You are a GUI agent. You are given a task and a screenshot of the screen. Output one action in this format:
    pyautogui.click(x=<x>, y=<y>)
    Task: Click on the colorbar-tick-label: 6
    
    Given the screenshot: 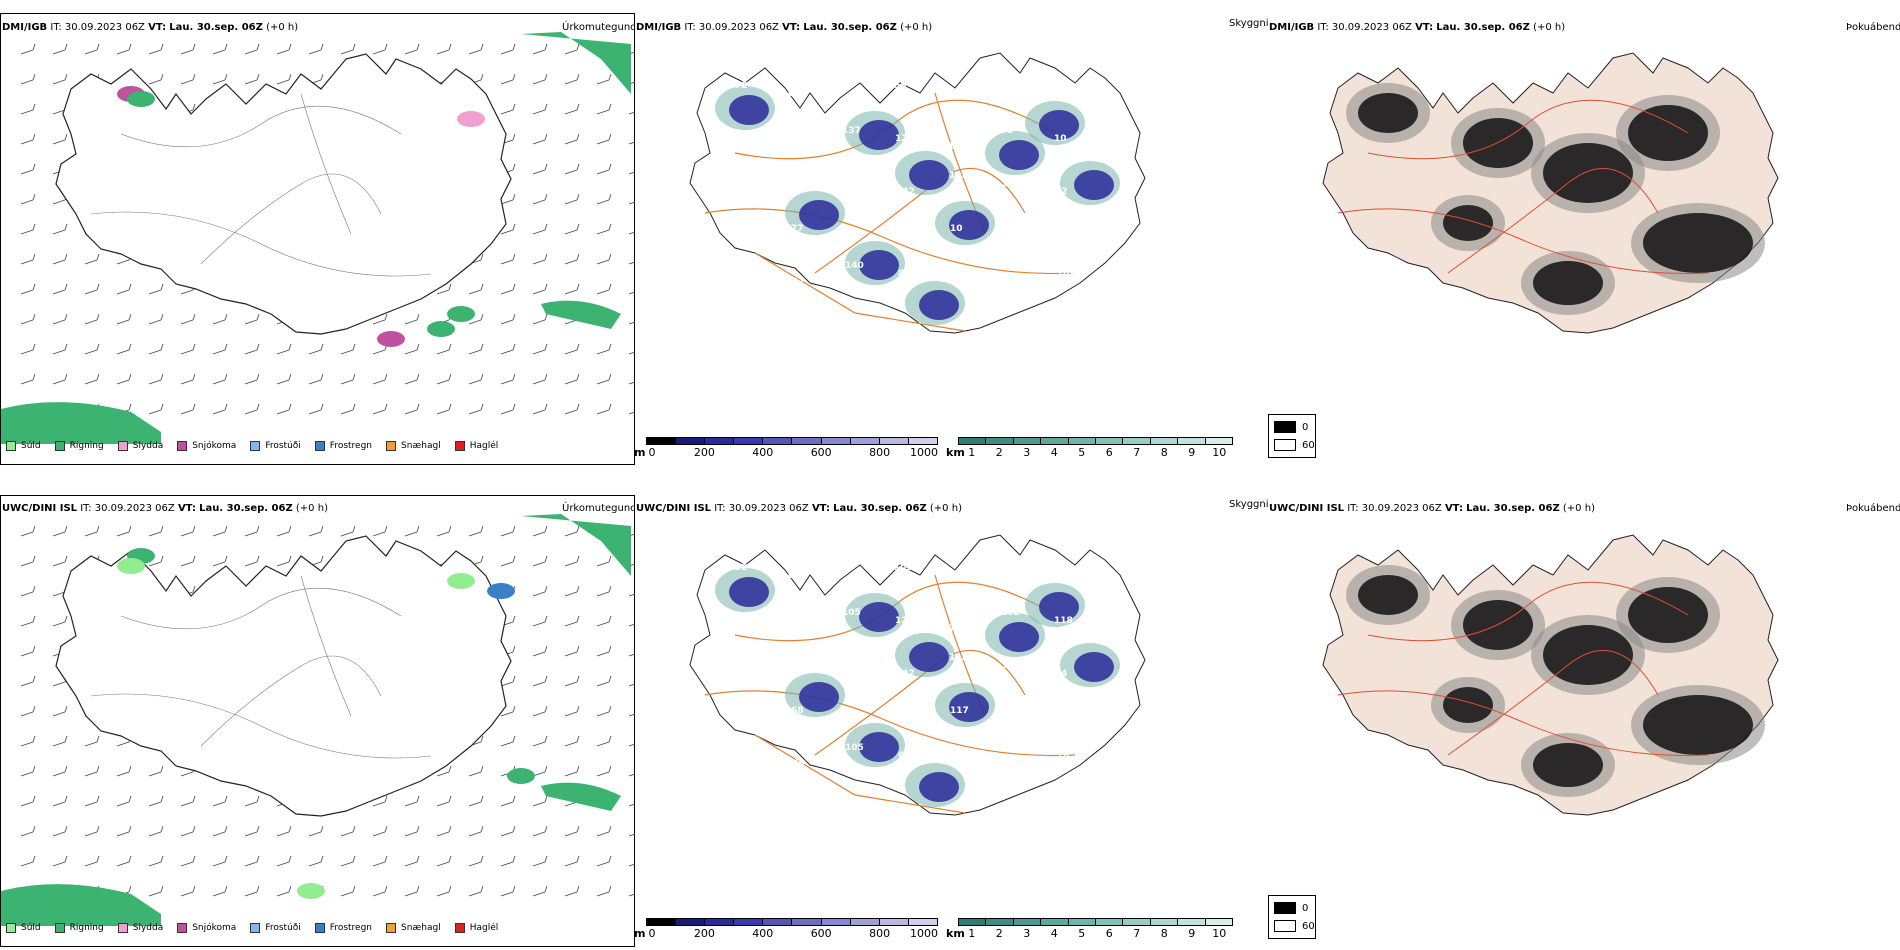 What is the action you would take?
    pyautogui.click(x=1109, y=933)
    